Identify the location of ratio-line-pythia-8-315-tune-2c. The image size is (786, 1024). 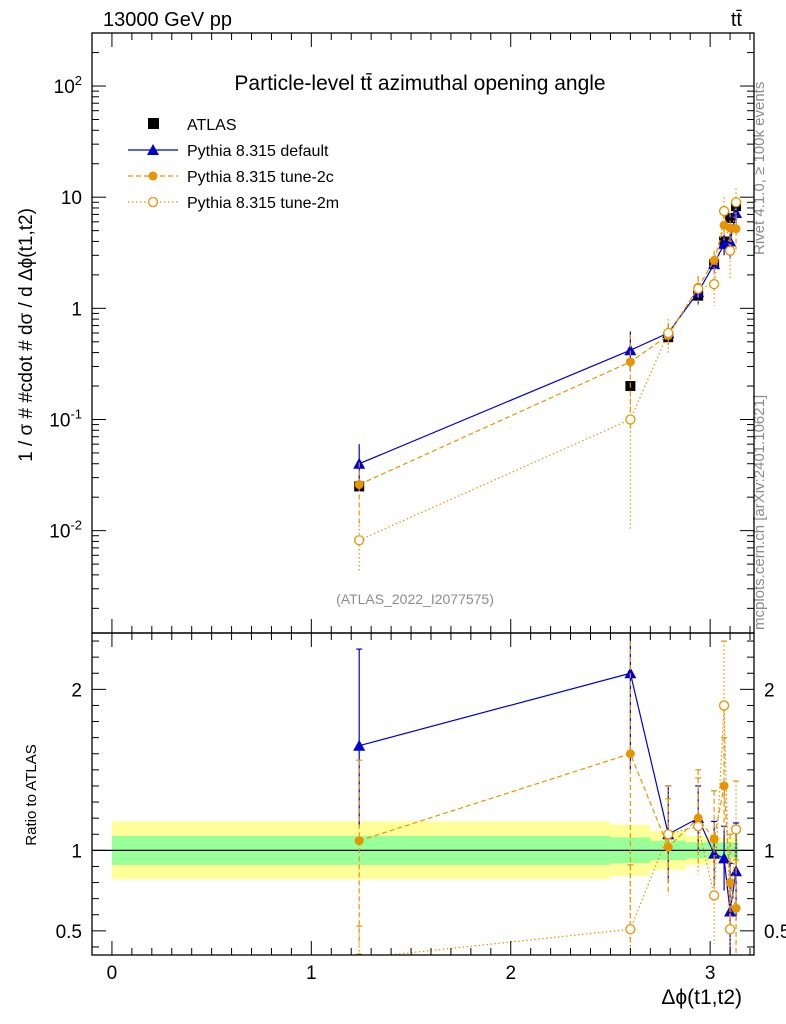
(548, 831).